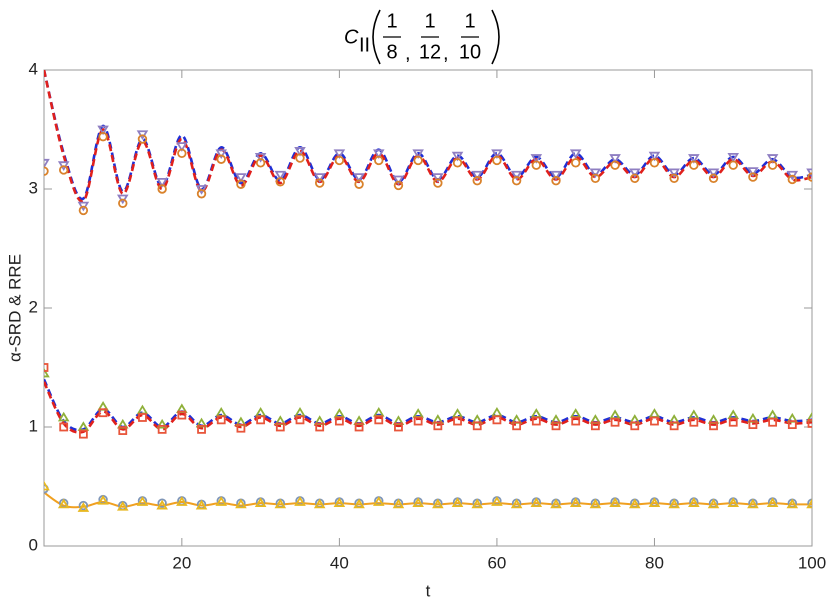 Image resolution: width=830 pixels, height=604 pixels. Describe the element at coordinates (429, 21) in the screenshot. I see `title-numerator: 1` at that location.